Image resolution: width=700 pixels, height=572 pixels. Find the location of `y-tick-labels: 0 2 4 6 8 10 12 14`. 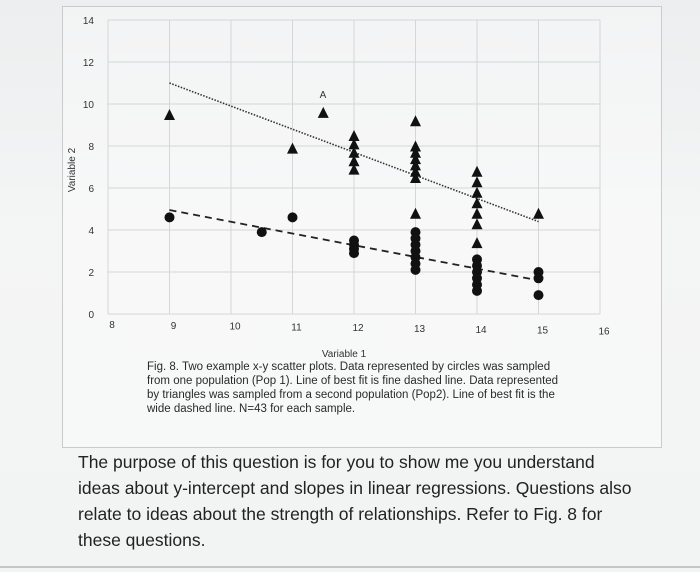

y-tick-labels: 0 2 4 6 8 10 12 14 is located at coordinates (89, 168).